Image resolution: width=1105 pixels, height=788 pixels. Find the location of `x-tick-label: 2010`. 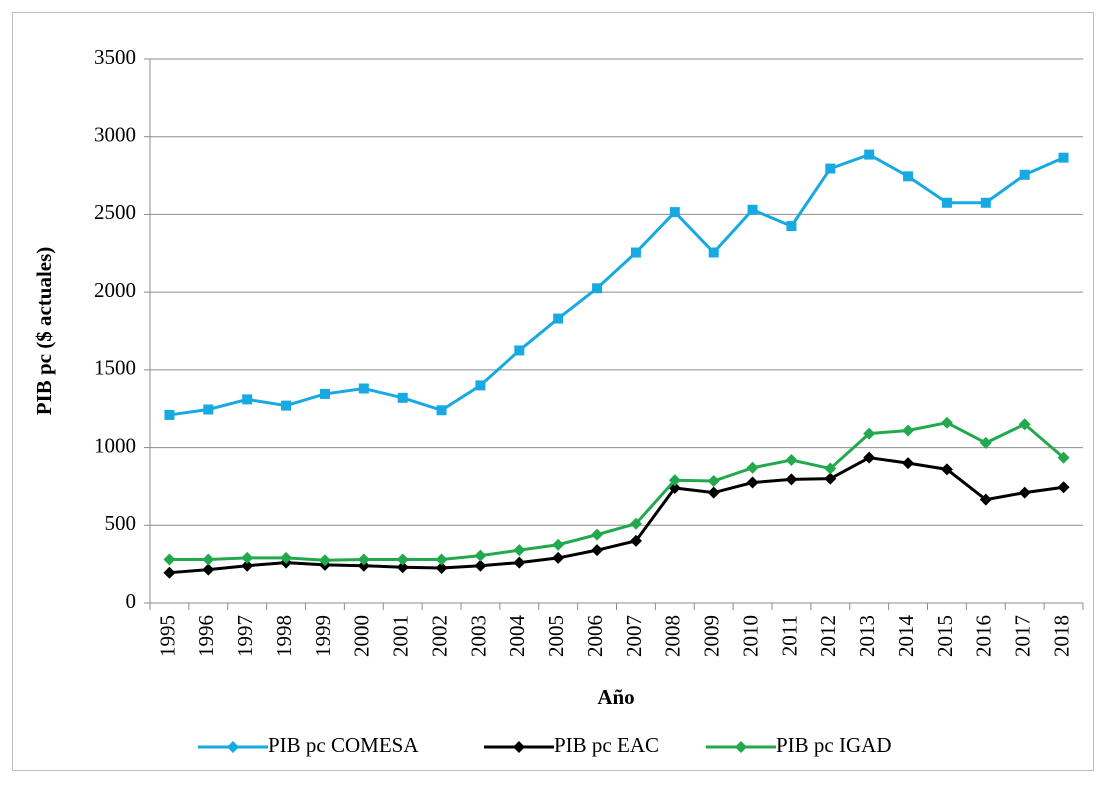

x-tick-label: 2010 is located at coordinates (750, 636).